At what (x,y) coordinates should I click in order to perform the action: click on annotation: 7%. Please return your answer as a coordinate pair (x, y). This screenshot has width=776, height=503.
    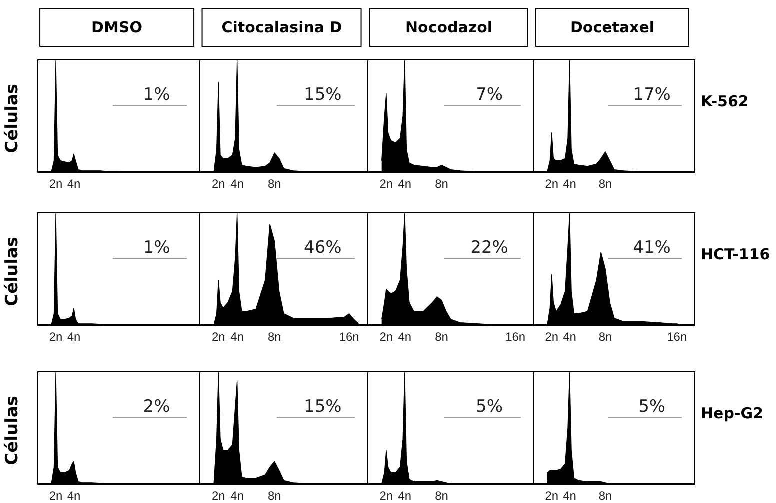
    Looking at the image, I should click on (482, 95).